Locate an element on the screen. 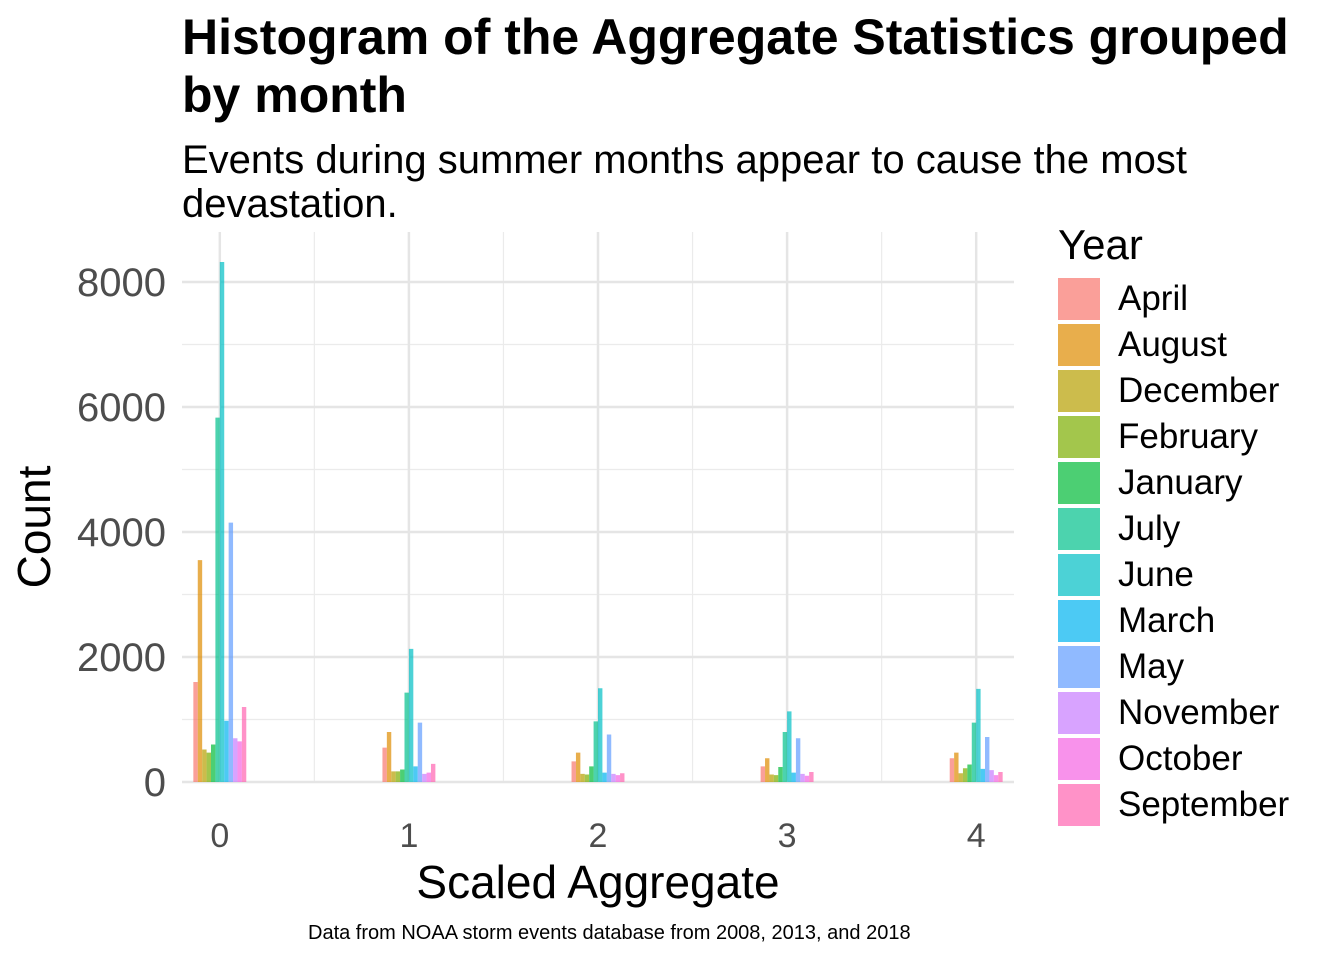  y-tick-label: 4000 is located at coordinates (121, 533).